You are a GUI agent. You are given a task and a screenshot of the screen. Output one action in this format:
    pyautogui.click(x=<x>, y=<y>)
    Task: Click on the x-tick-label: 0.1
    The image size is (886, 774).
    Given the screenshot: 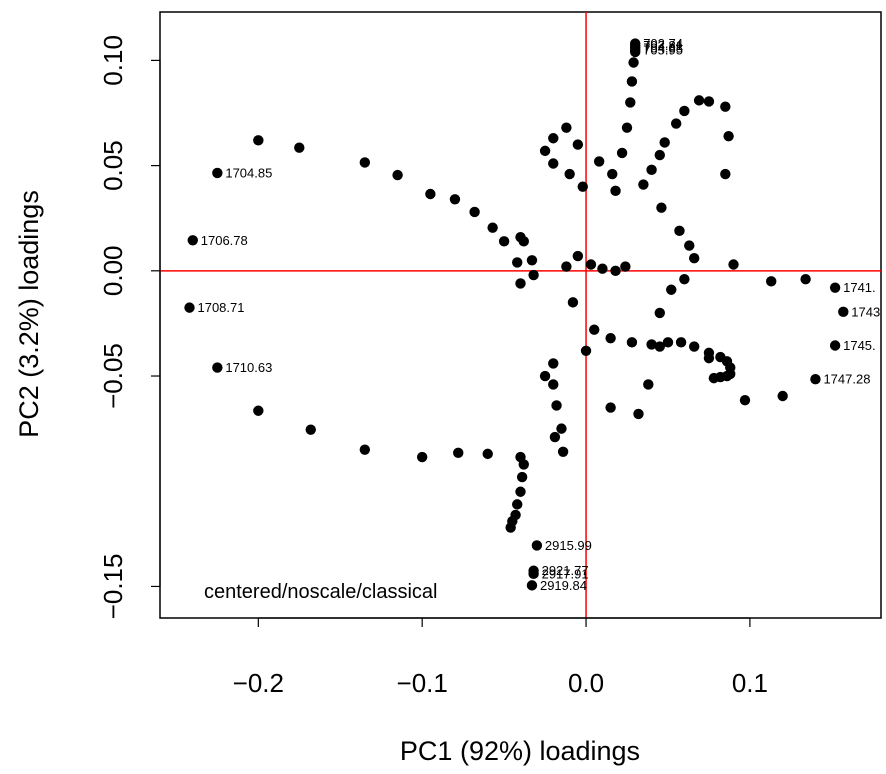 What is the action you would take?
    pyautogui.click(x=750, y=683)
    